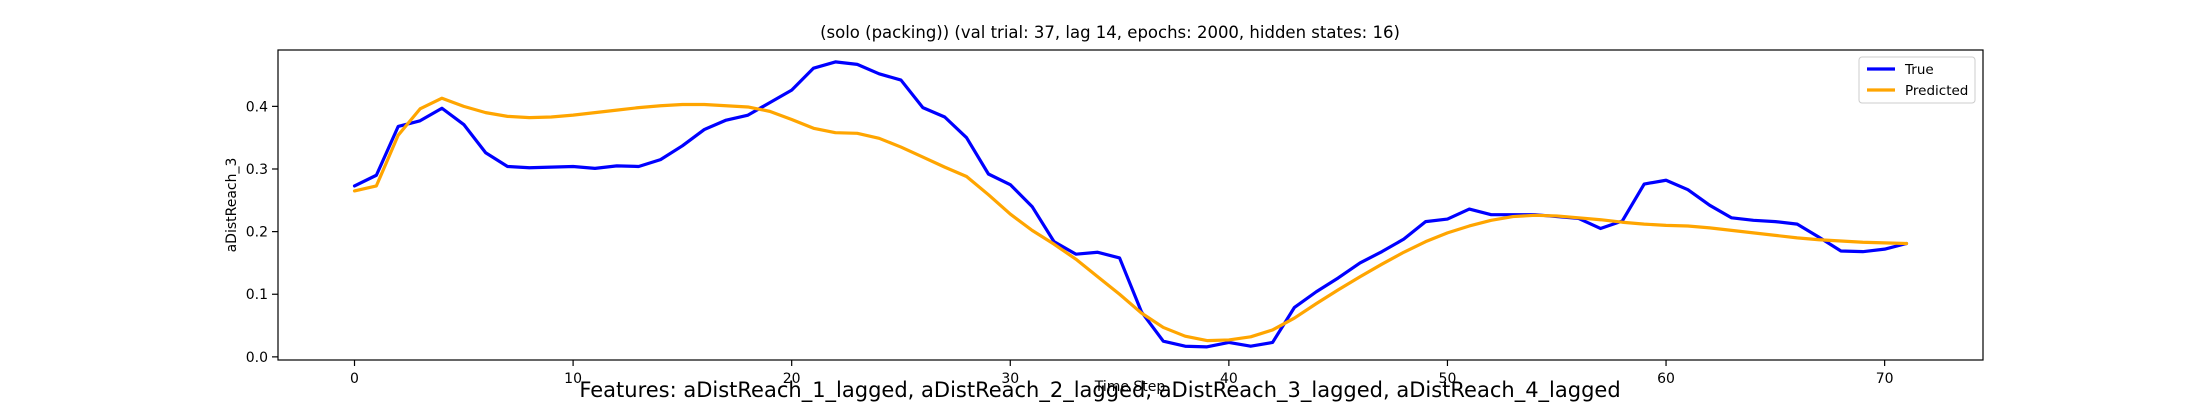  Describe the element at coordinates (257, 358) in the screenshot. I see `y-tick-label: 0.0` at that location.